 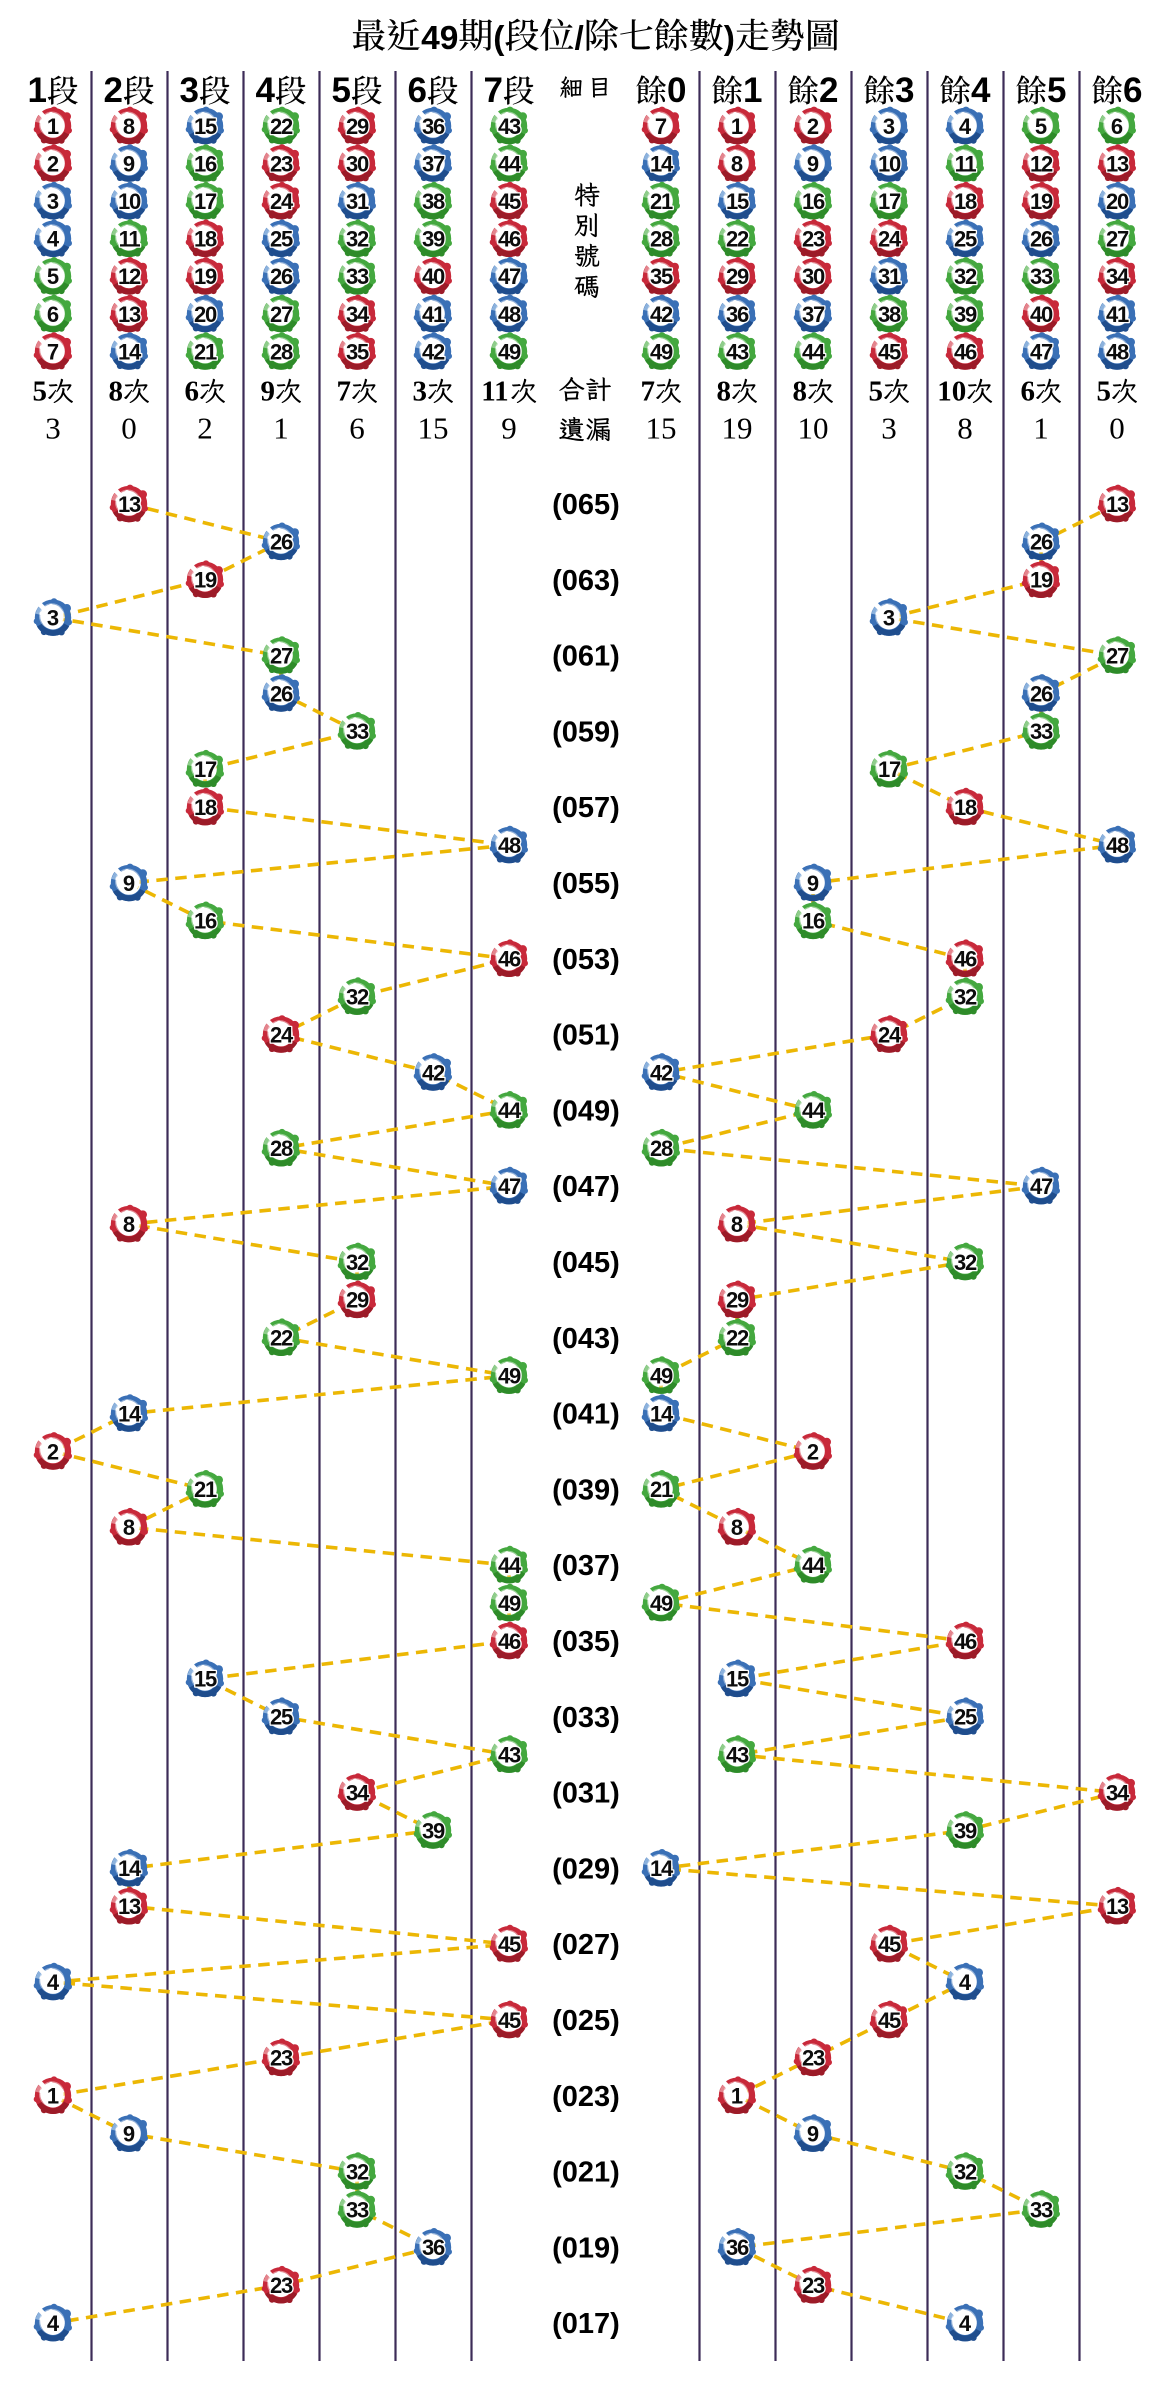 What do you see at coordinates (433, 1072) in the screenshot?
I see `svg-text: 42` at bounding box center [433, 1072].